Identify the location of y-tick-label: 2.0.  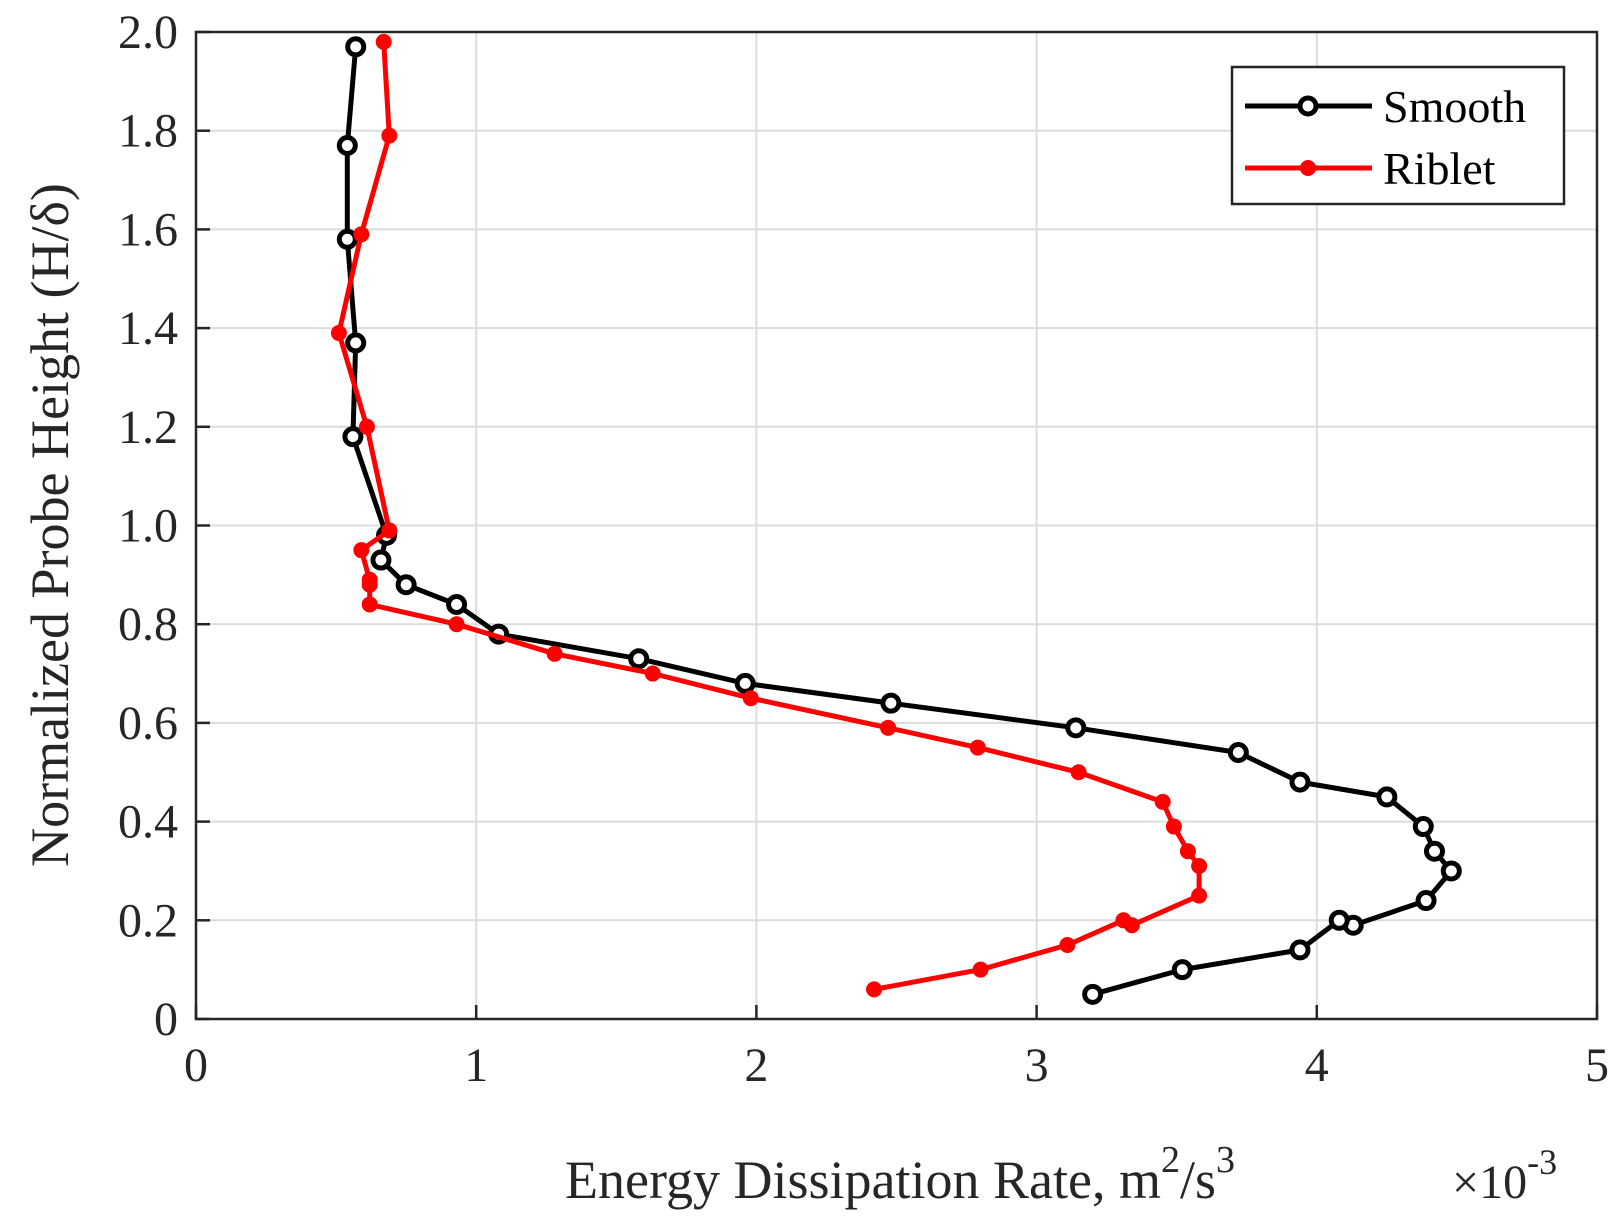
(148, 32).